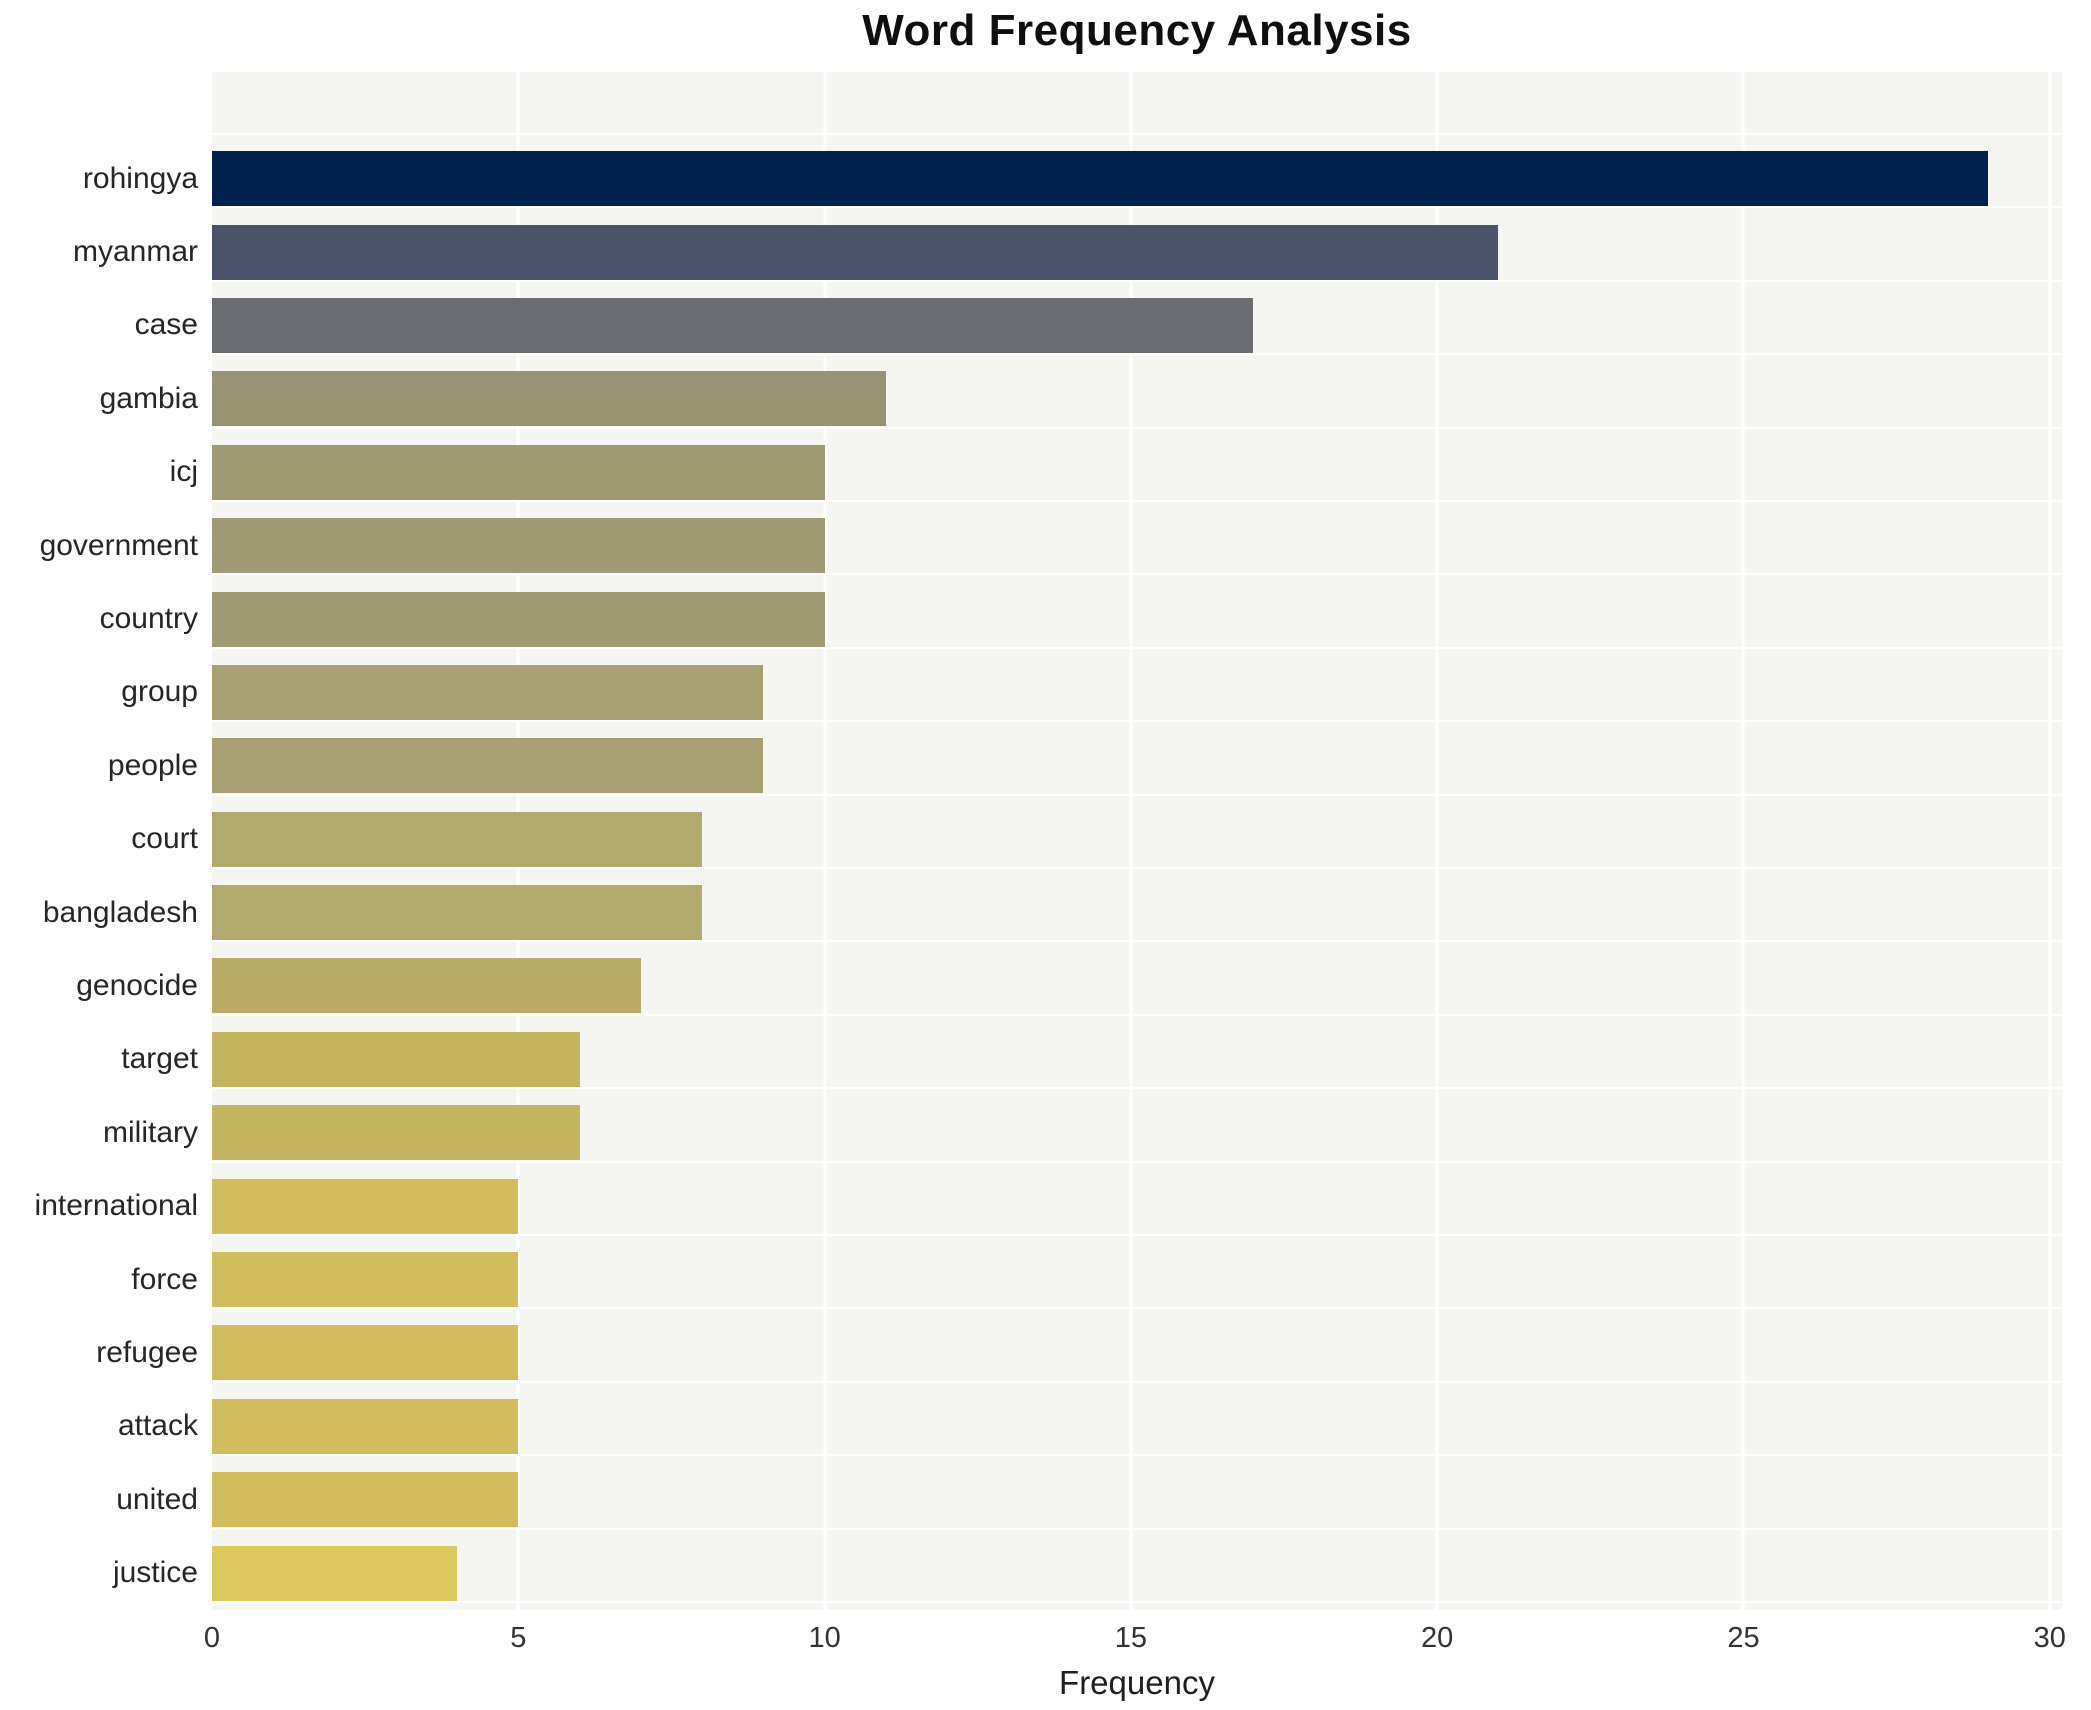 This screenshot has width=2091, height=1710. Describe the element at coordinates (118, 545) in the screenshot. I see `y-axis-label: government` at that location.